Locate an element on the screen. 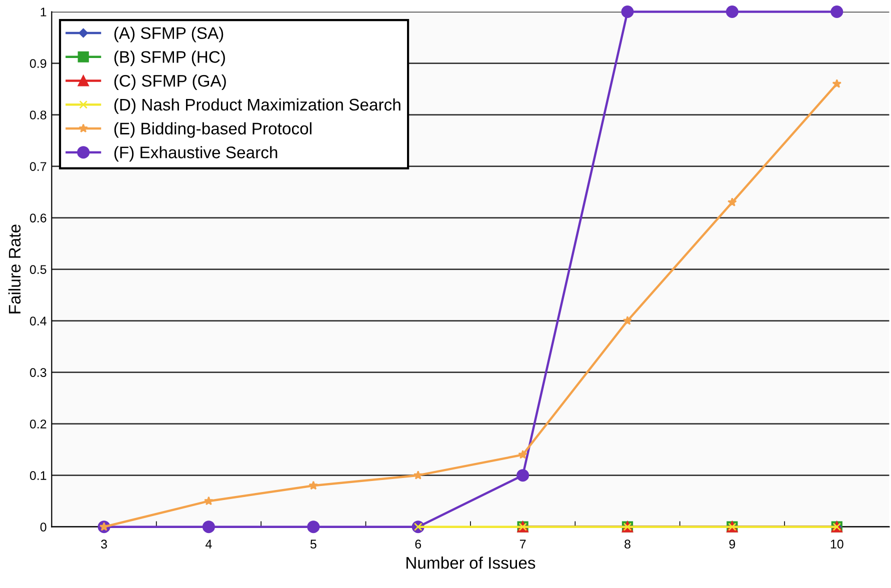 This screenshot has width=891, height=588. x-axis-title: Number of Issues is located at coordinates (471, 562).